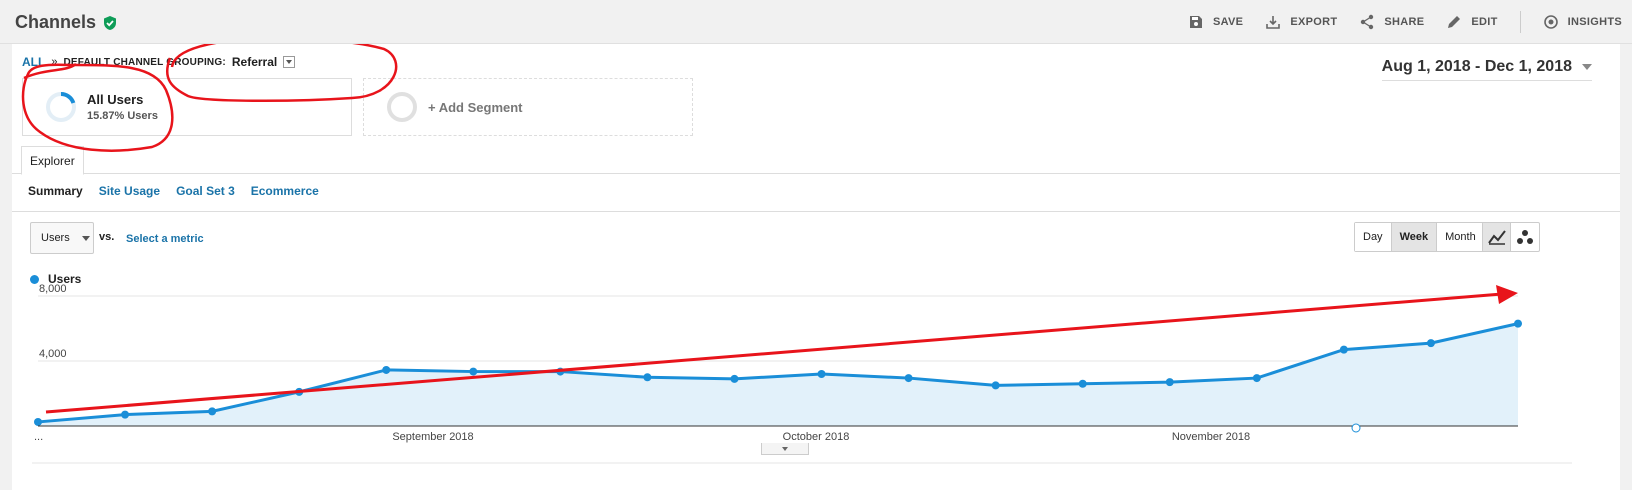  I want to click on breadcrumb-dropdown-icon, so click(289, 62).